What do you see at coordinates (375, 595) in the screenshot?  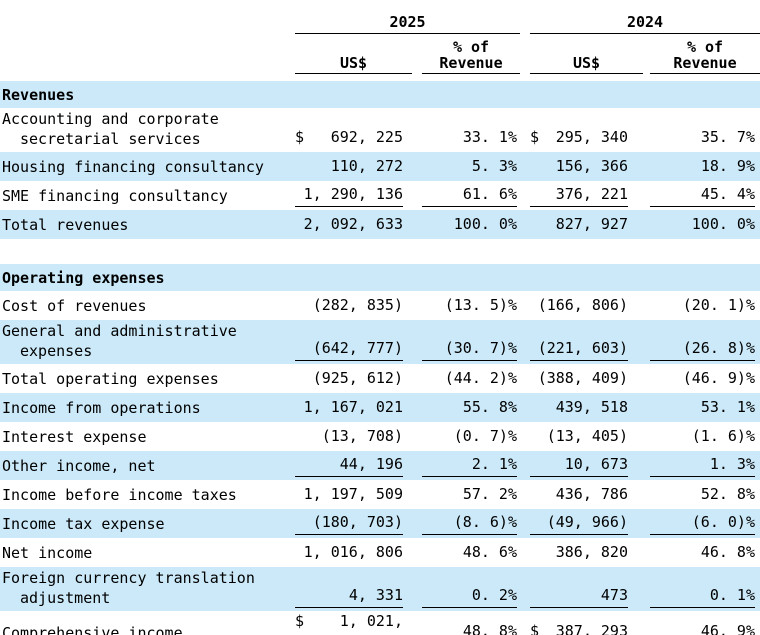 I see `value-text: 4, 331` at bounding box center [375, 595].